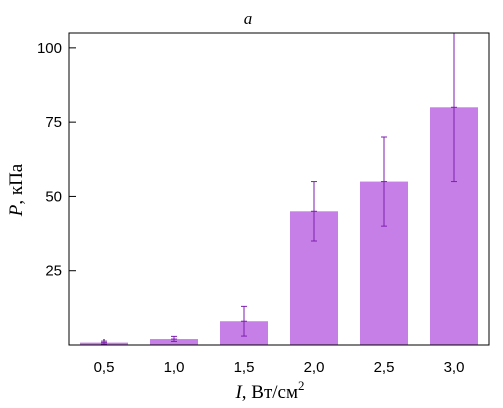  What do you see at coordinates (53, 122) in the screenshot?
I see `y-tick-label: 75` at bounding box center [53, 122].